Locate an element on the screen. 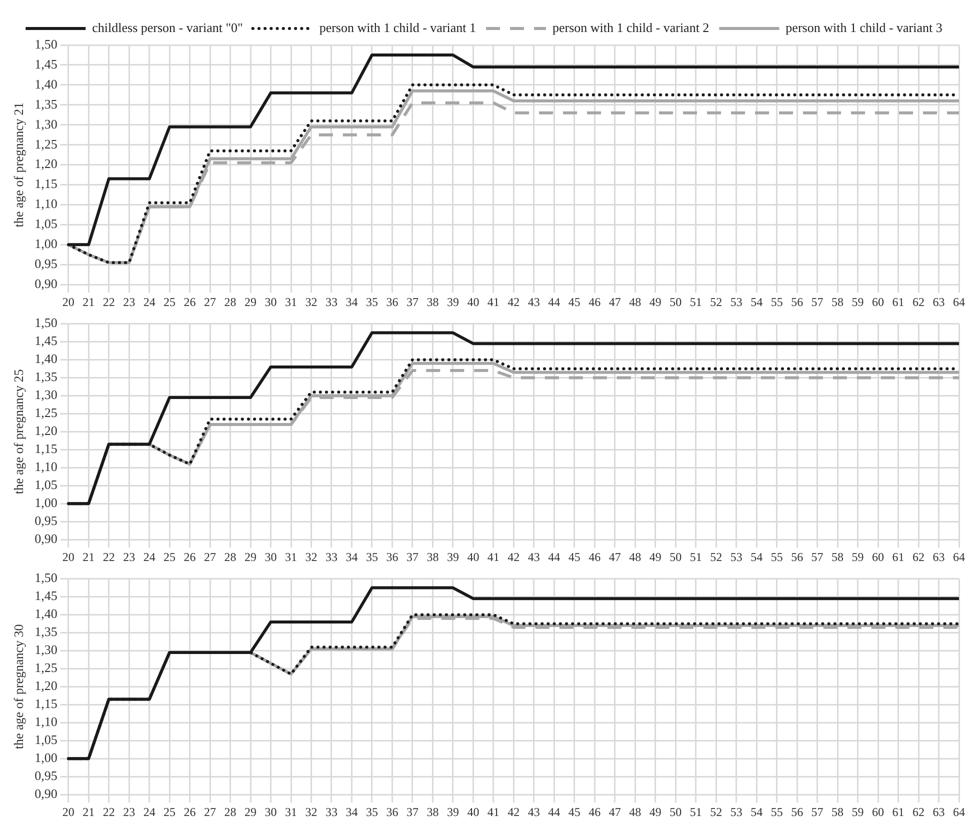 Image resolution: width=976 pixels, height=835 pixels. x-tick-label: 62 is located at coordinates (918, 301).